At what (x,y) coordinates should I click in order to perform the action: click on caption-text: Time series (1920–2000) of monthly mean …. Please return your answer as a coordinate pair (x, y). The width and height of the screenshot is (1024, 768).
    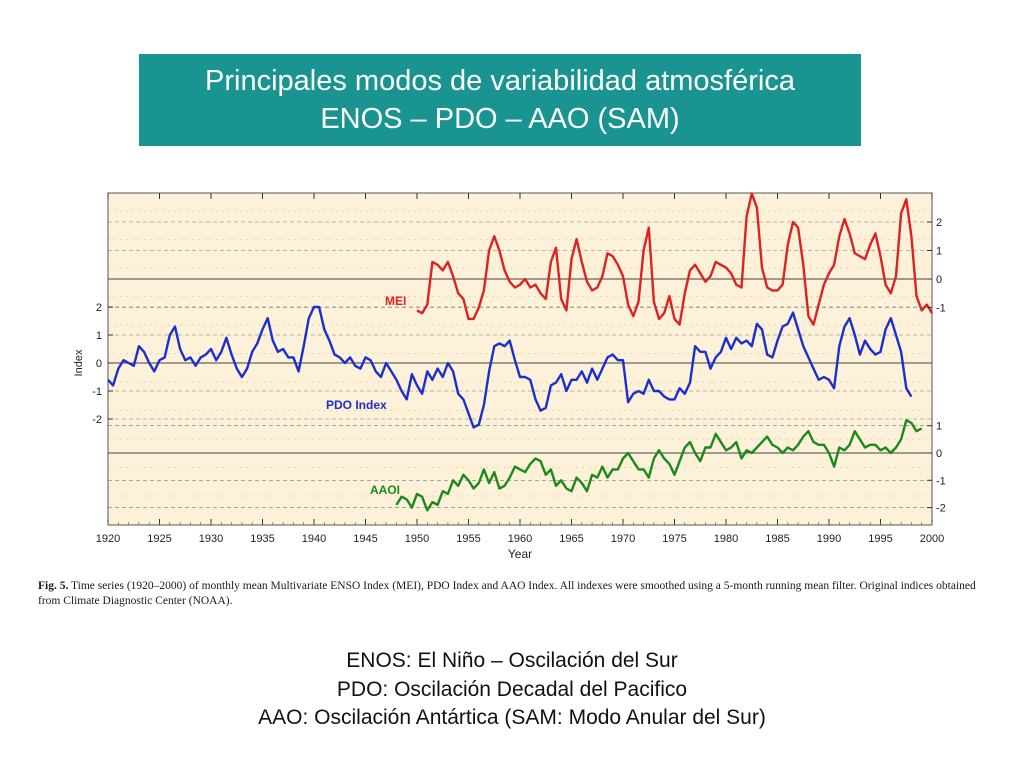
    Looking at the image, I should click on (507, 593).